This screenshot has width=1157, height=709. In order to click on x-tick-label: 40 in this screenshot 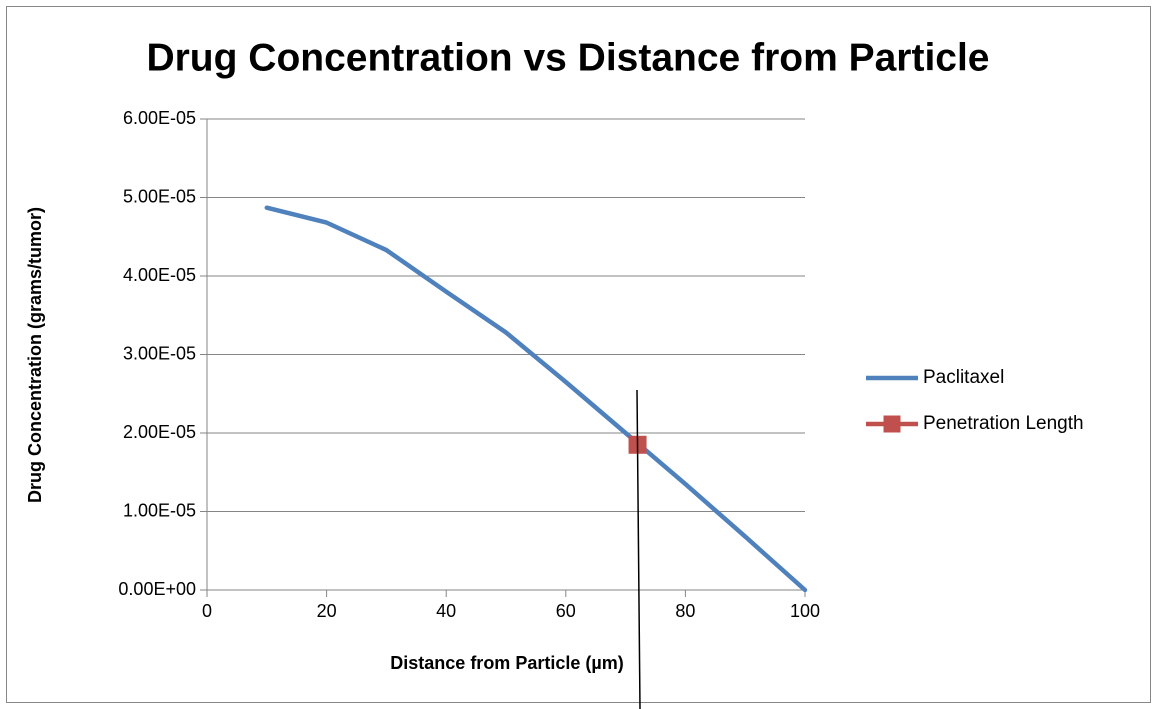, I will do `click(446, 611)`.